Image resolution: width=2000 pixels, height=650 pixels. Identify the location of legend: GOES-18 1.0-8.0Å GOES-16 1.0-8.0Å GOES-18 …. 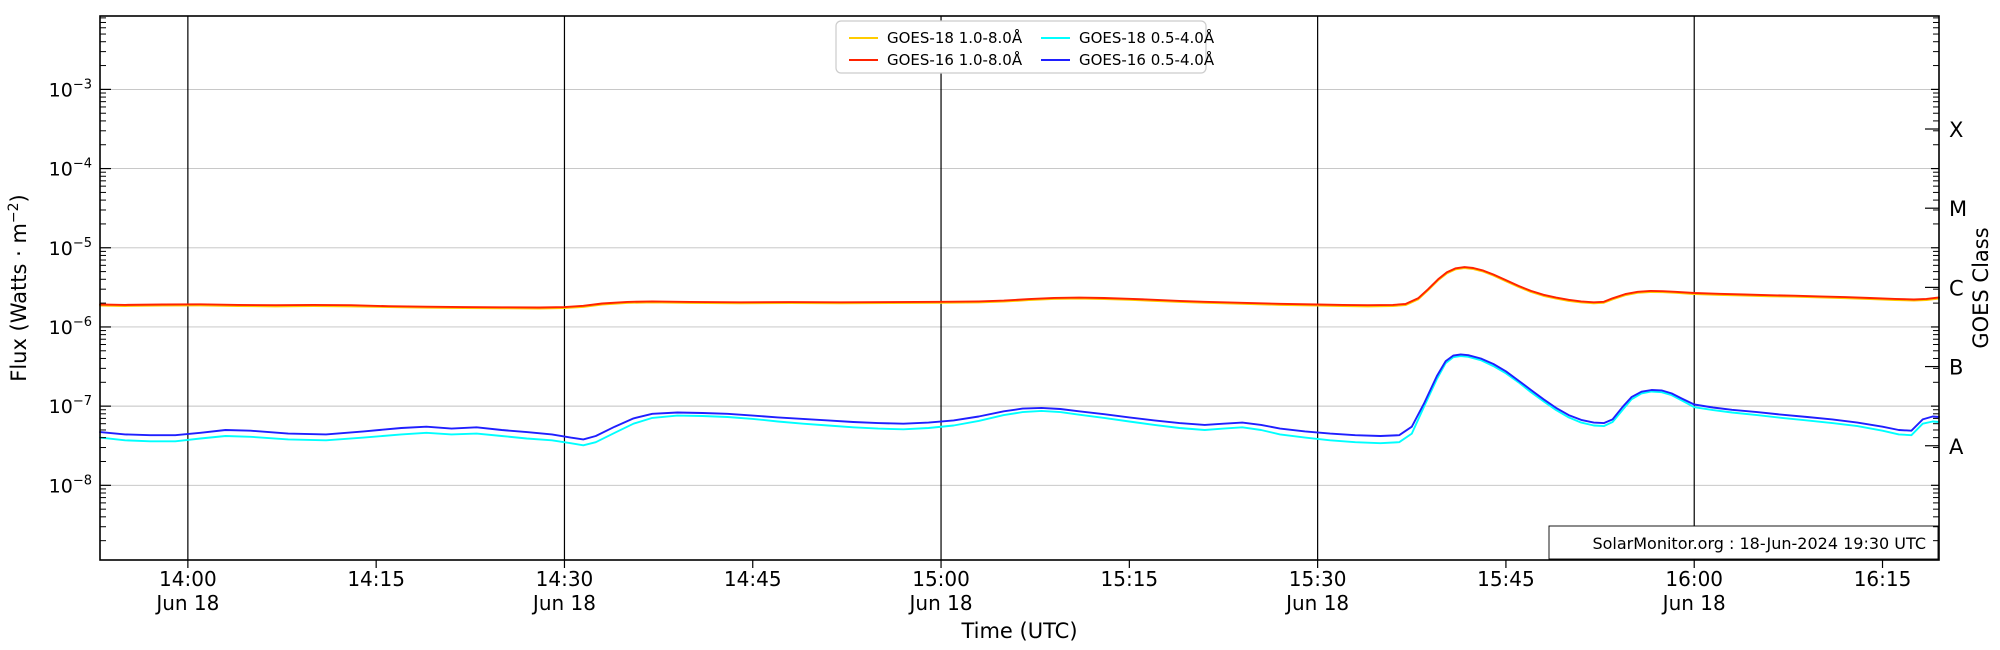
(1025, 47).